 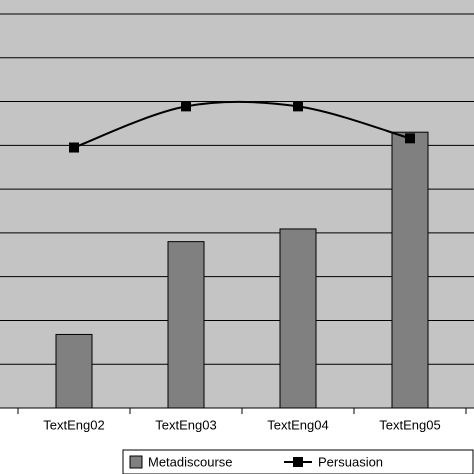 What do you see at coordinates (190, 461) in the screenshot?
I see `legend-label: Metadiscourse` at bounding box center [190, 461].